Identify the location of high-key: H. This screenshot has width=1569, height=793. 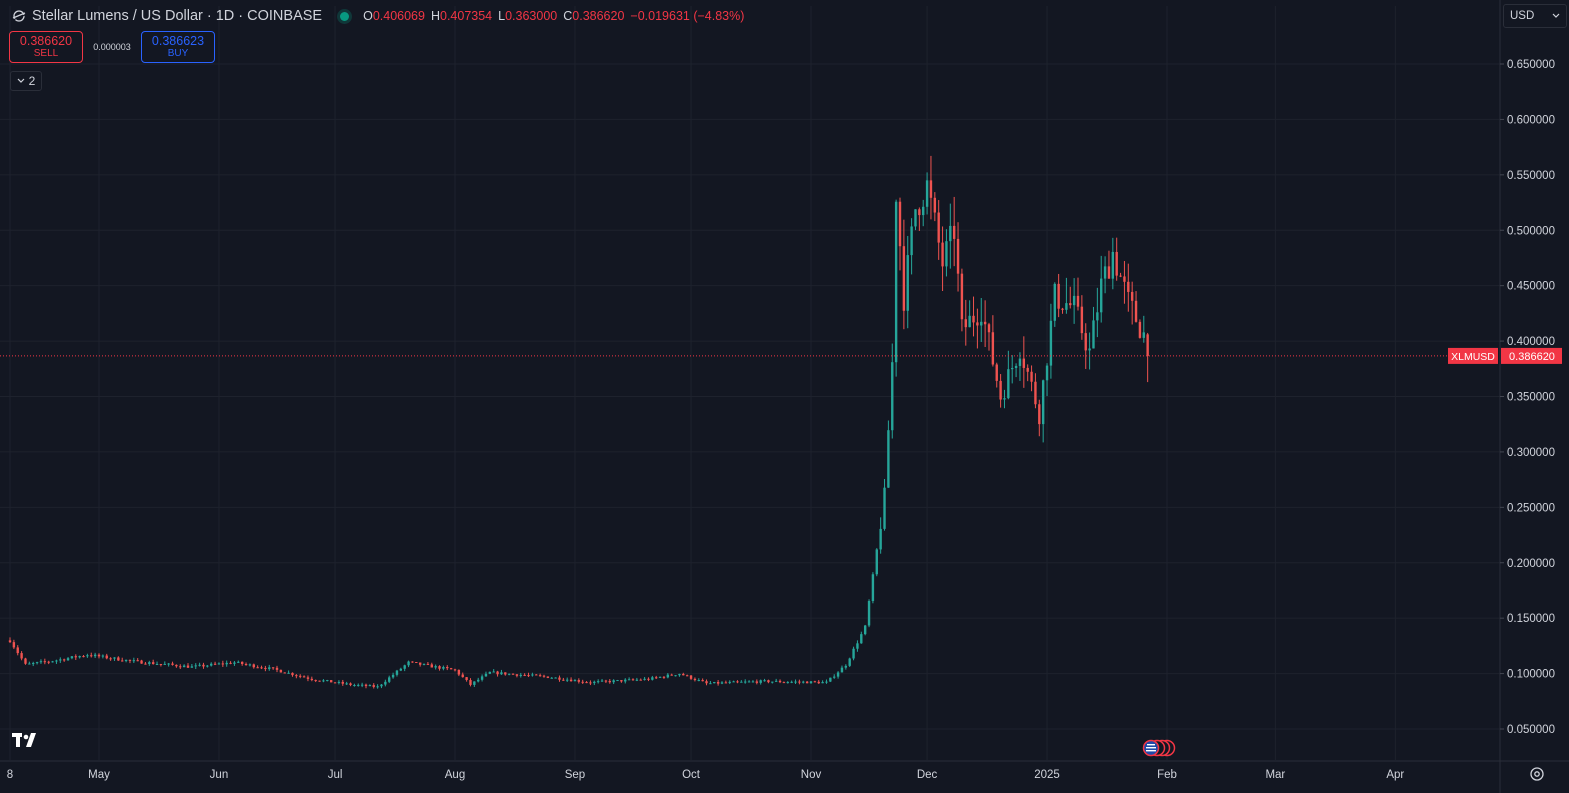
(435, 16).